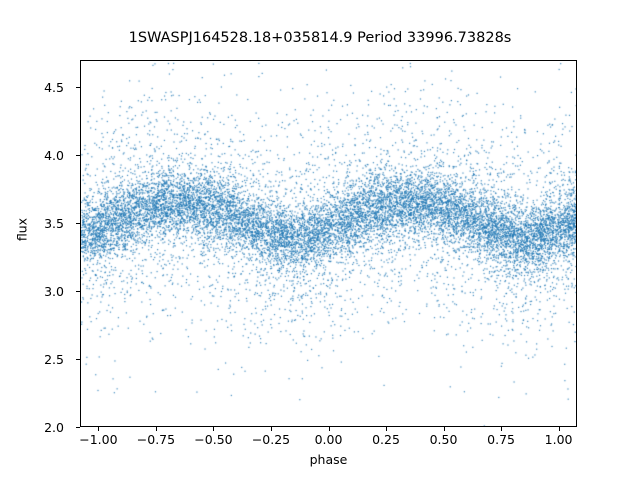  I want to click on y-tick-label: 2.5, so click(54, 359).